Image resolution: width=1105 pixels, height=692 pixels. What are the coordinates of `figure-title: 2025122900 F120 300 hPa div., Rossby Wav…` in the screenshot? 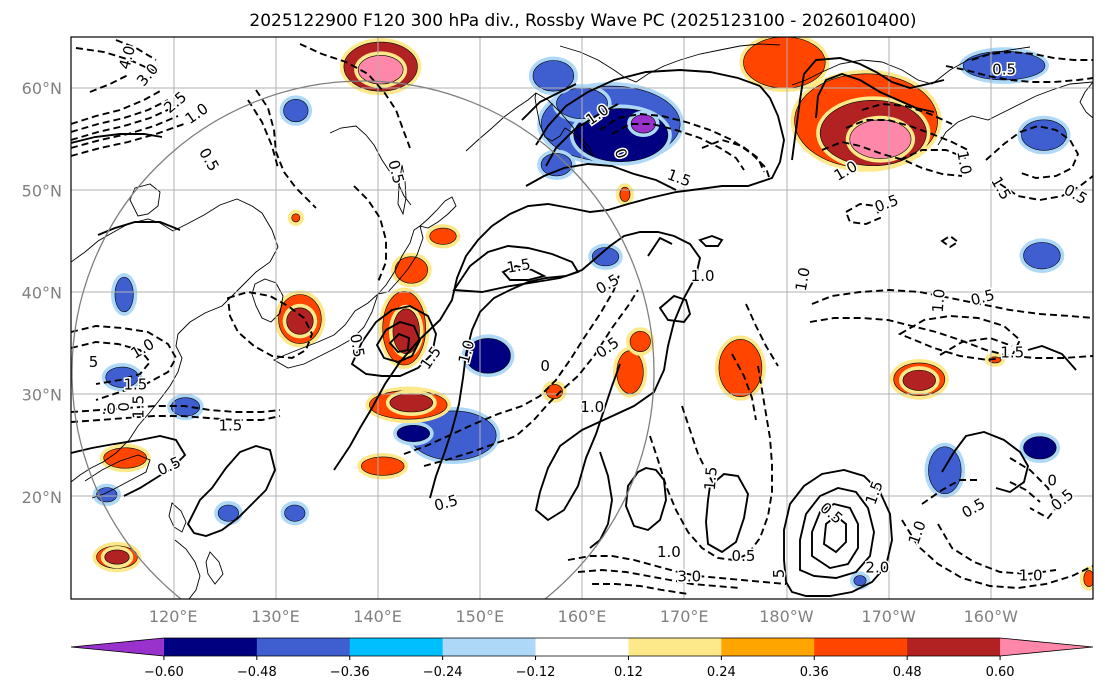 It's located at (582, 21).